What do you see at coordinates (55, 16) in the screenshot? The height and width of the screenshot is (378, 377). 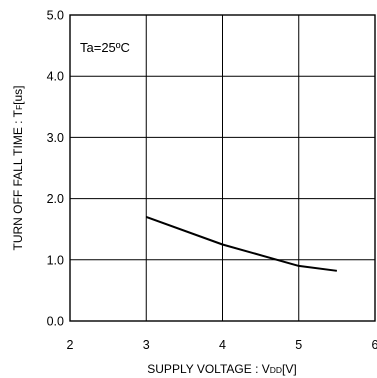 I see `y-tick-label: 5.0` at bounding box center [55, 16].